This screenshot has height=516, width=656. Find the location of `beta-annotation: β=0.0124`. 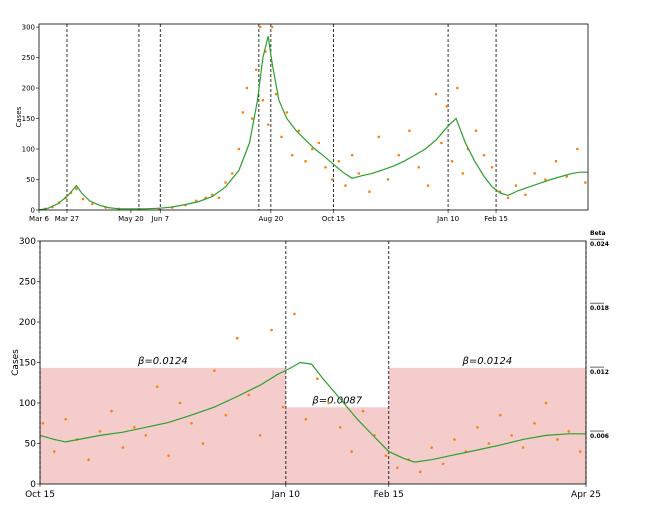

beta-annotation: β=0.0124 is located at coordinates (486, 361).